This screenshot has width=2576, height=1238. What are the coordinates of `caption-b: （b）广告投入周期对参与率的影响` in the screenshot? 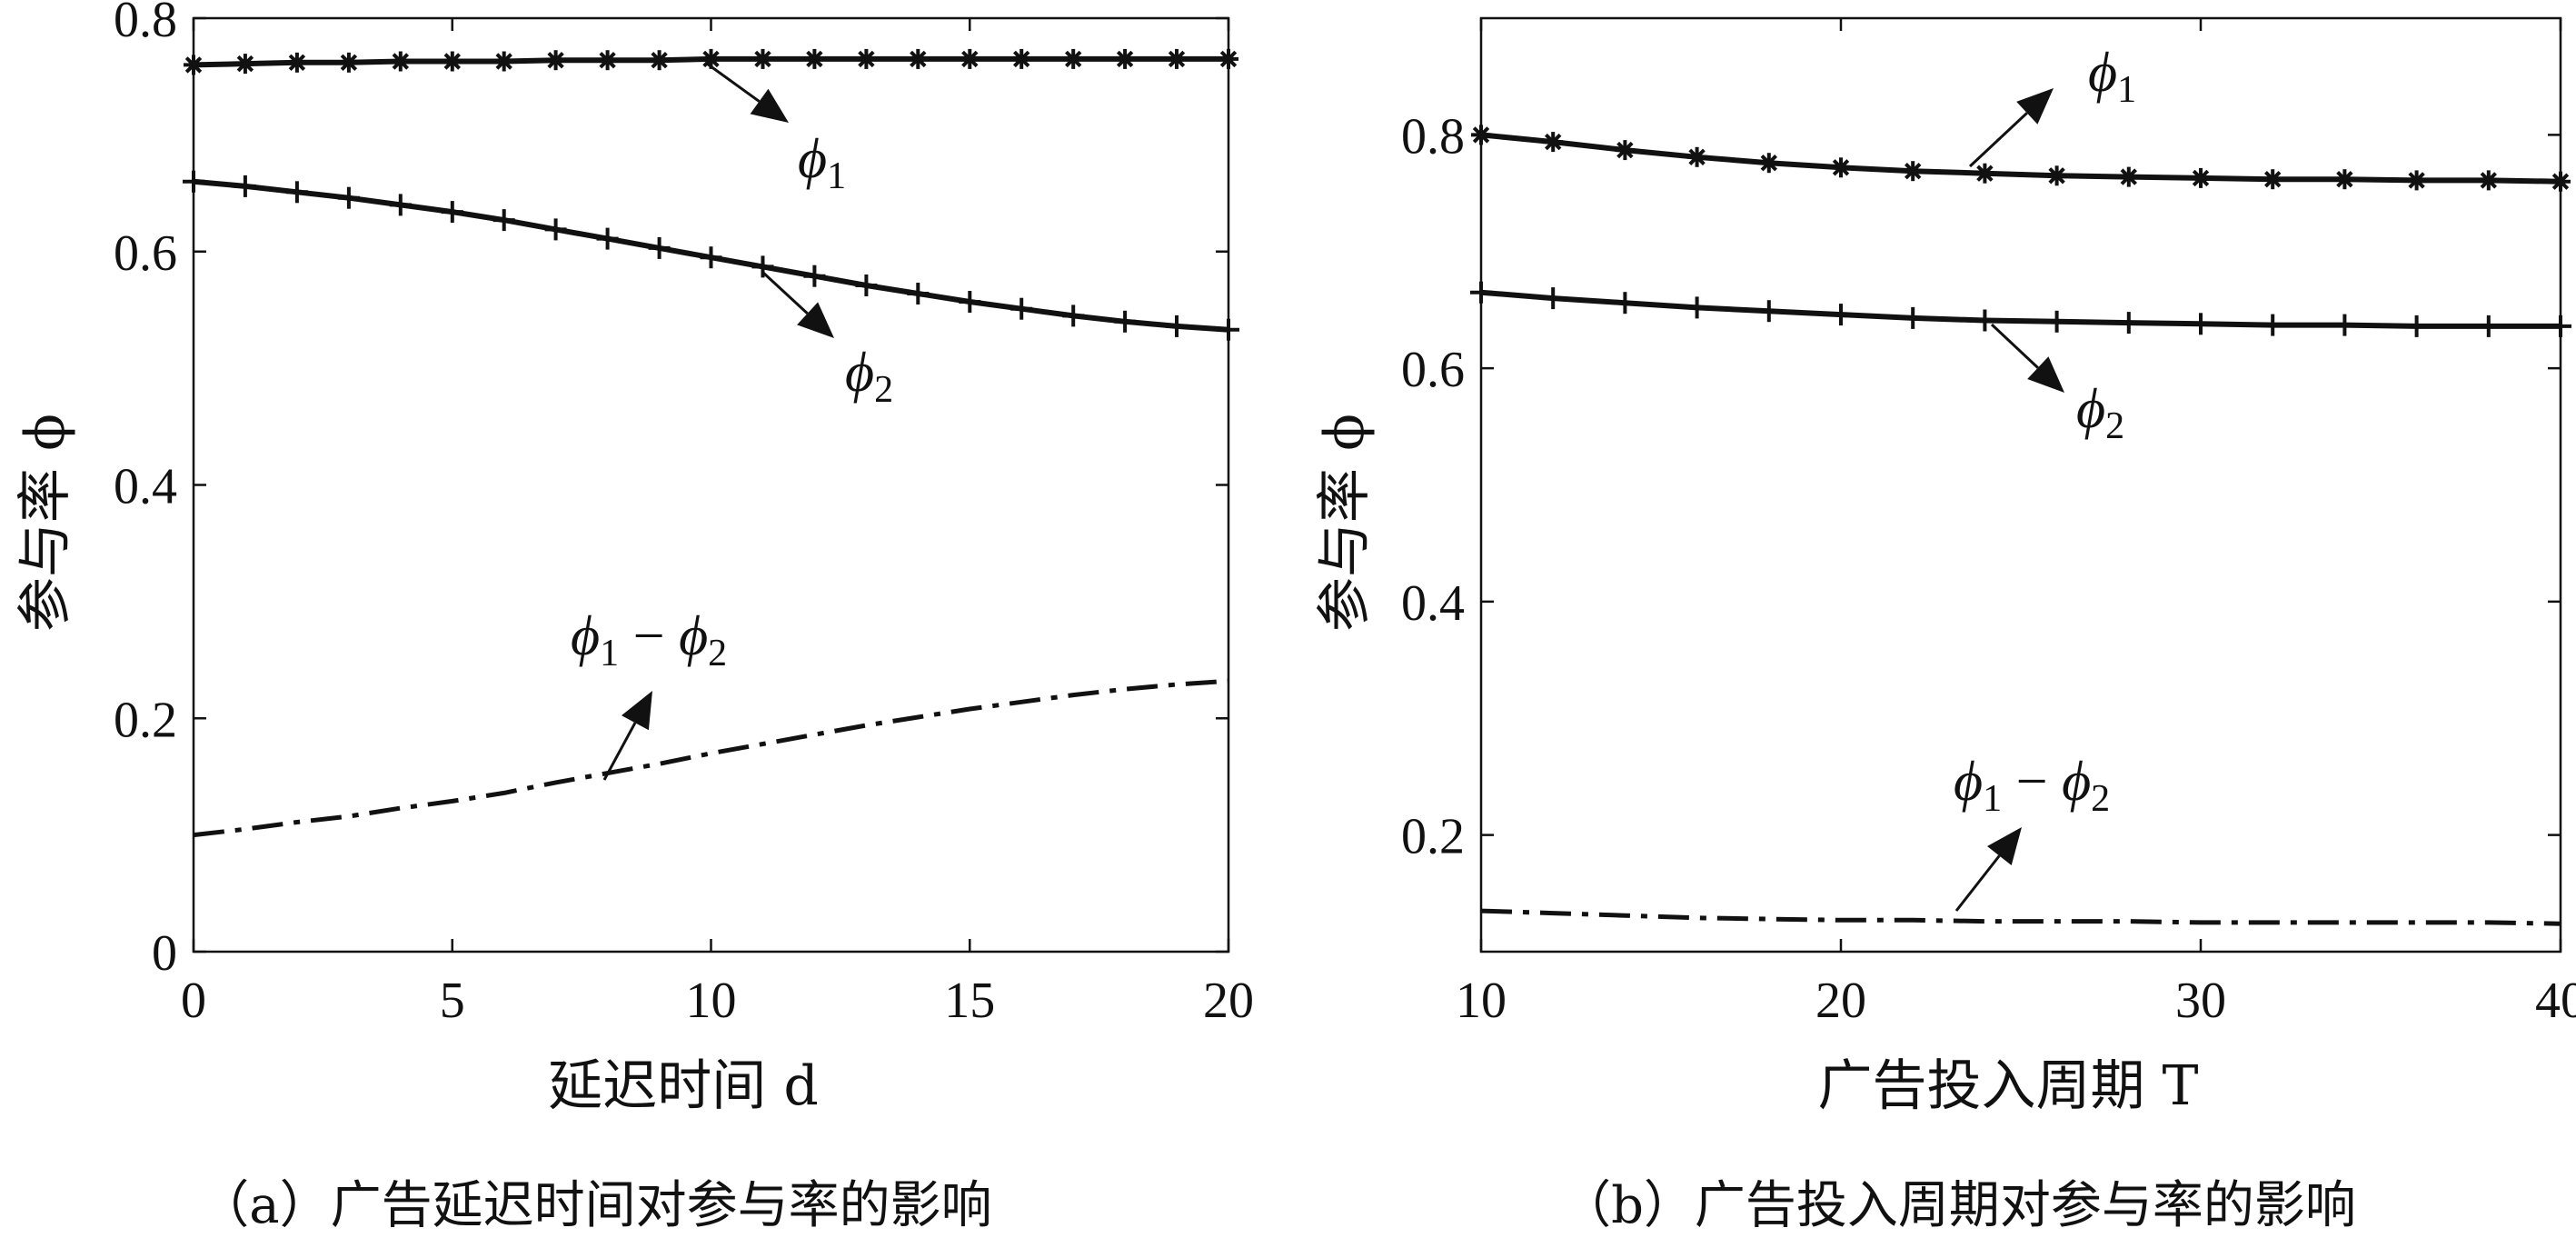 It's located at (1958, 1205).